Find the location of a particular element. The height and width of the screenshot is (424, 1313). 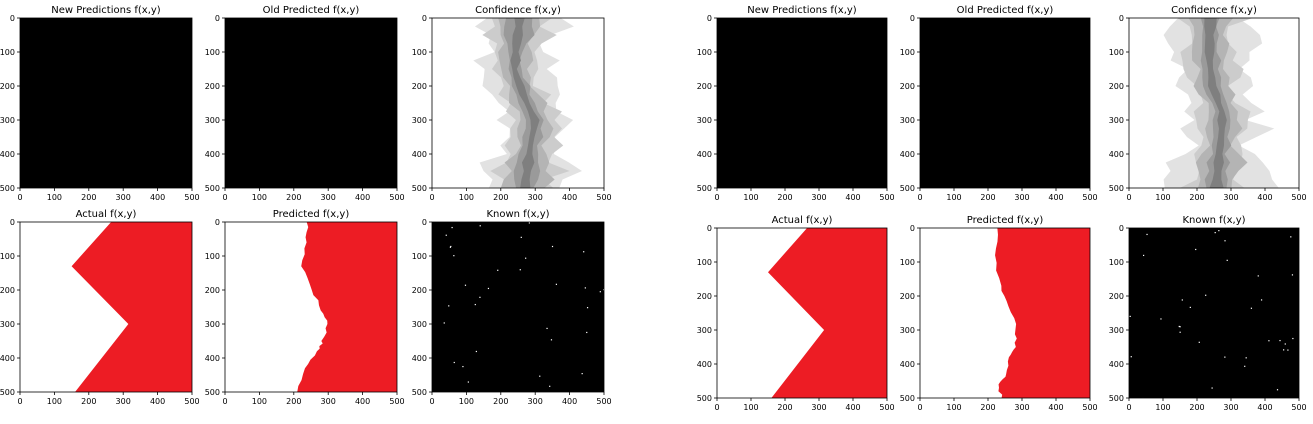

panel-title: Old Predicted f(x,y) is located at coordinates (311, 10).